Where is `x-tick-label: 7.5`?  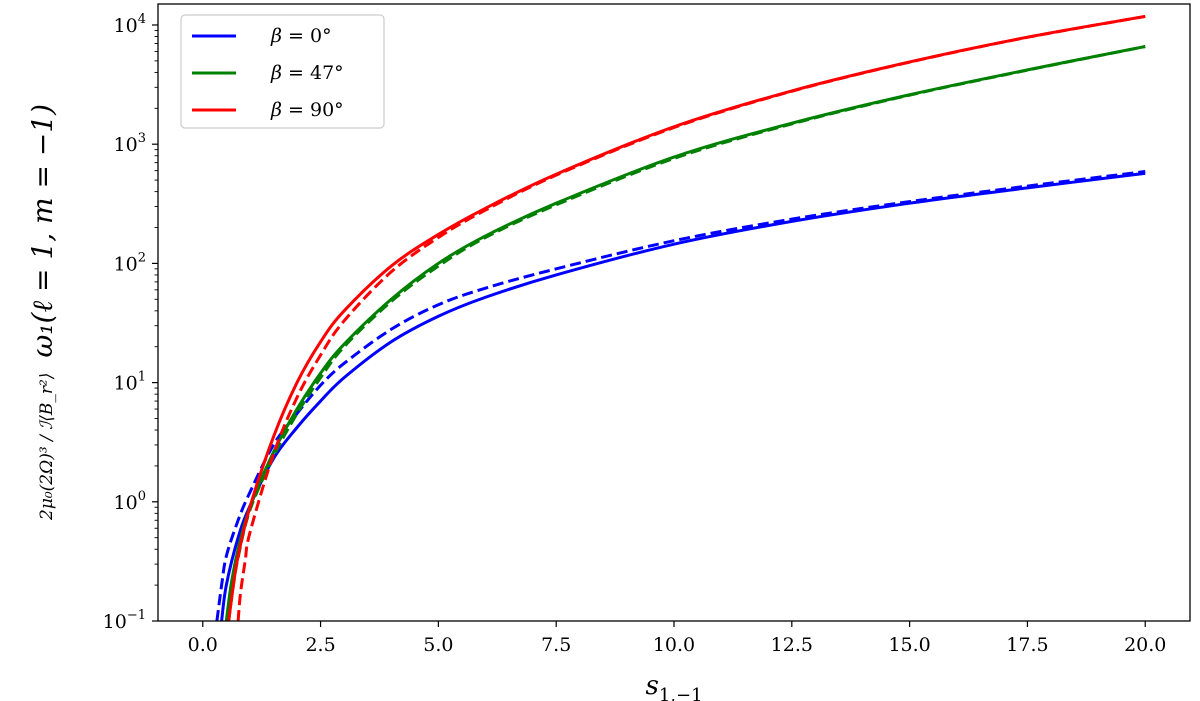
x-tick-label: 7.5 is located at coordinates (556, 645).